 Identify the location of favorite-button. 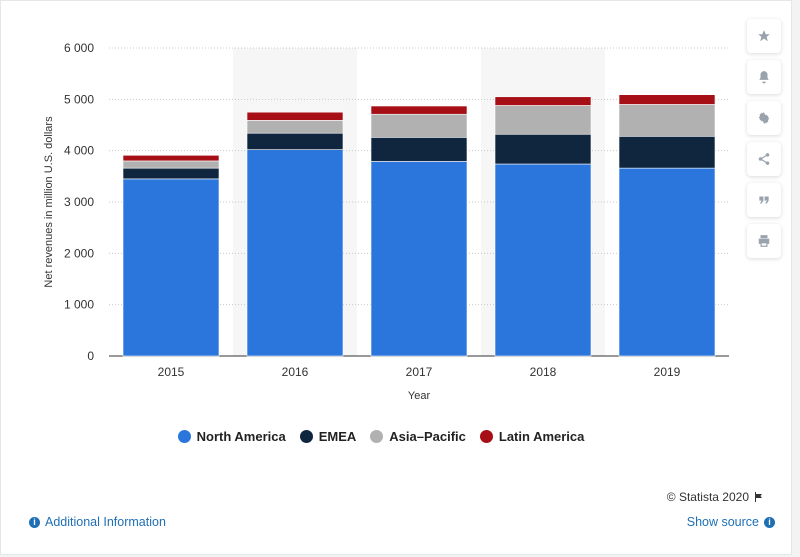
(764, 36).